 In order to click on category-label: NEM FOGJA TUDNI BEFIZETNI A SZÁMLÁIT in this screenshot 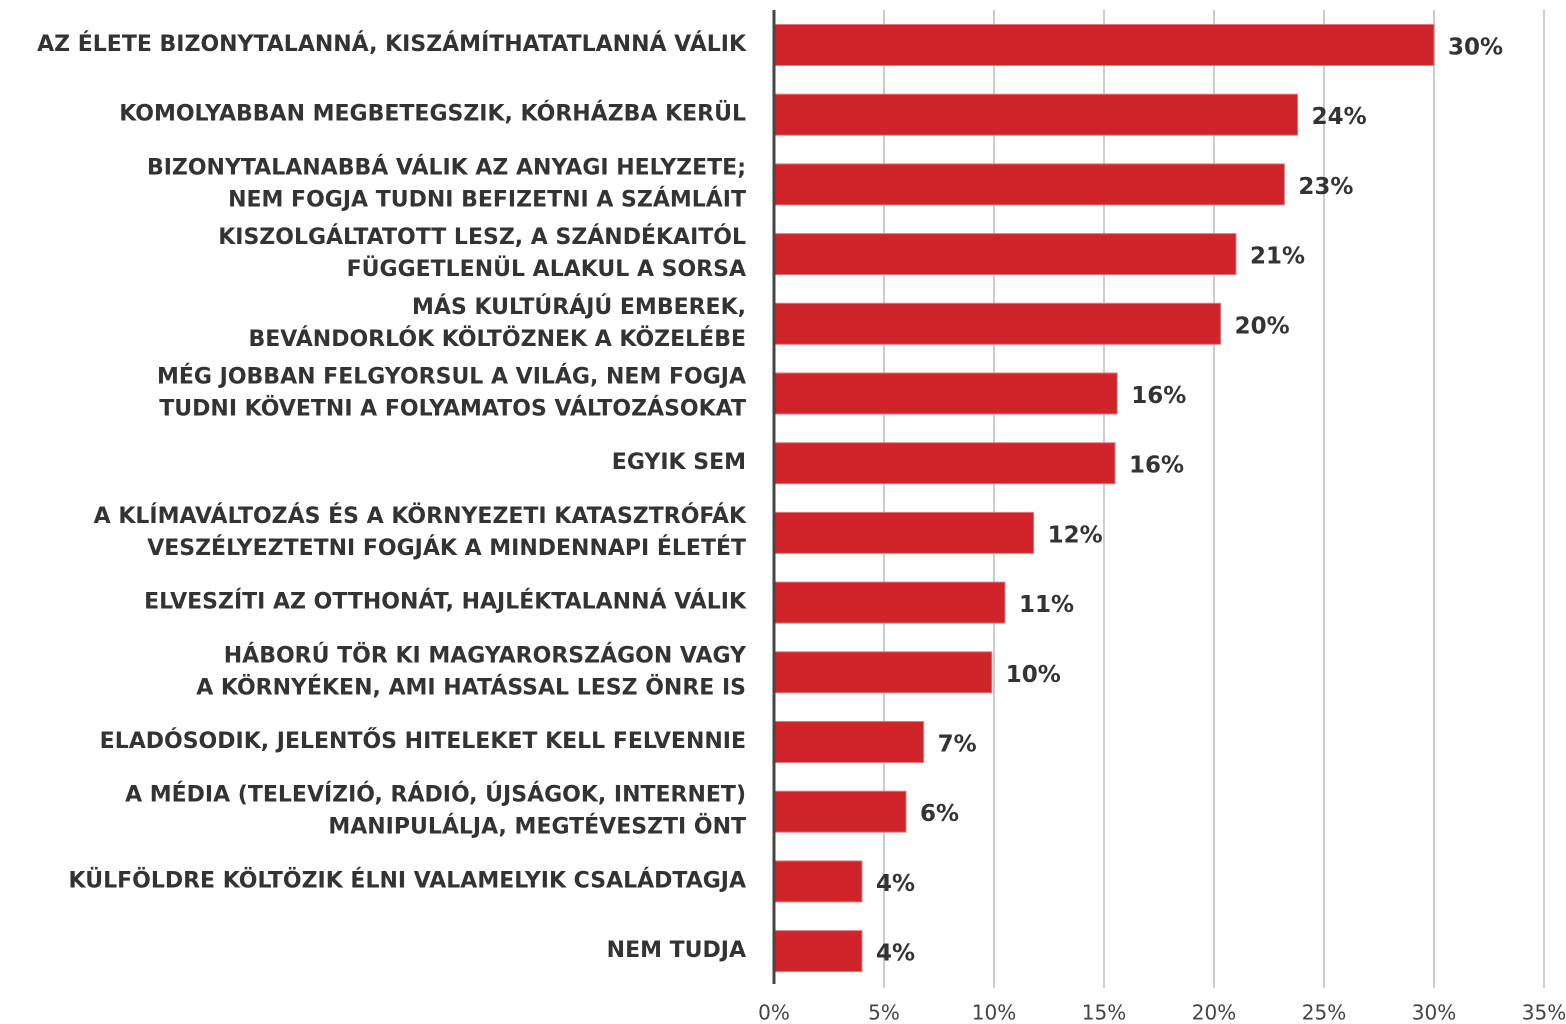, I will do `click(487, 199)`.